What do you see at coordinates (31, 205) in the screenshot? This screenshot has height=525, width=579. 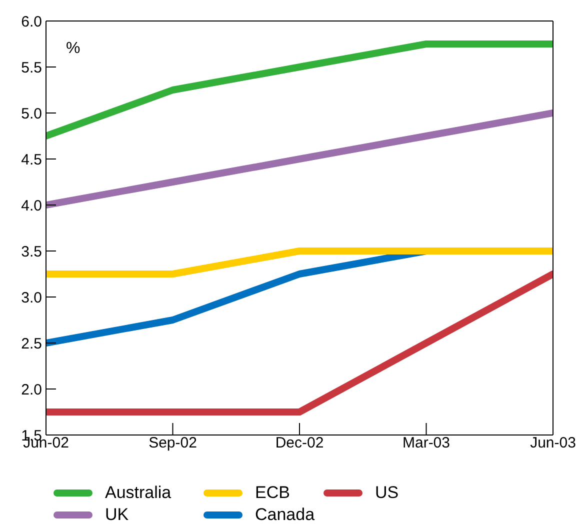 I see `y-tick-label: 4.0` at bounding box center [31, 205].